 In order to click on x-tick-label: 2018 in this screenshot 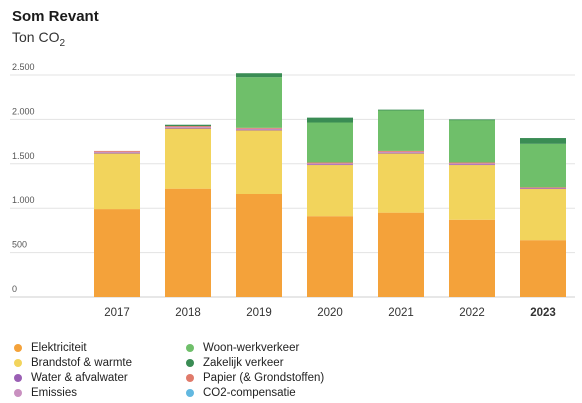, I will do `click(188, 313)`.